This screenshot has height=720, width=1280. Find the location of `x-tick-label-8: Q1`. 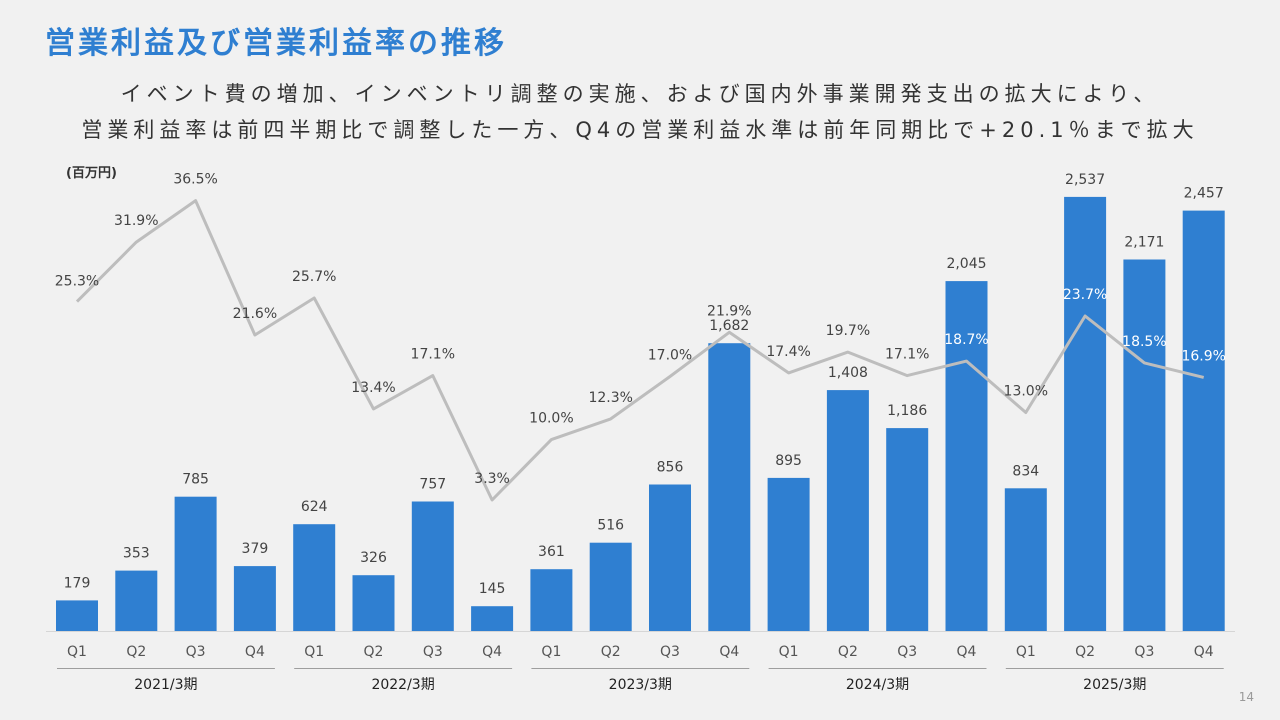

x-tick-label-8: Q1 is located at coordinates (551, 652).